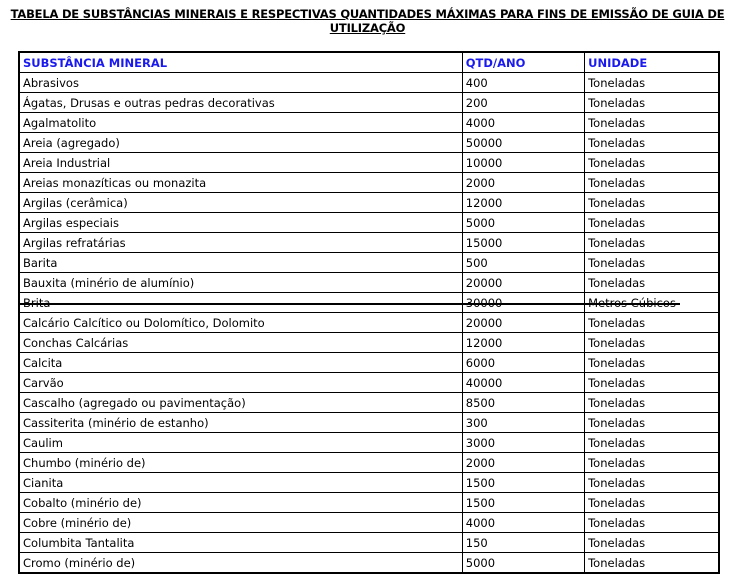 Image resolution: width=735 pixels, height=575 pixels. Describe the element at coordinates (240, 282) in the screenshot. I see `substance-cell: Bauxita (minério de alumínio)` at that location.